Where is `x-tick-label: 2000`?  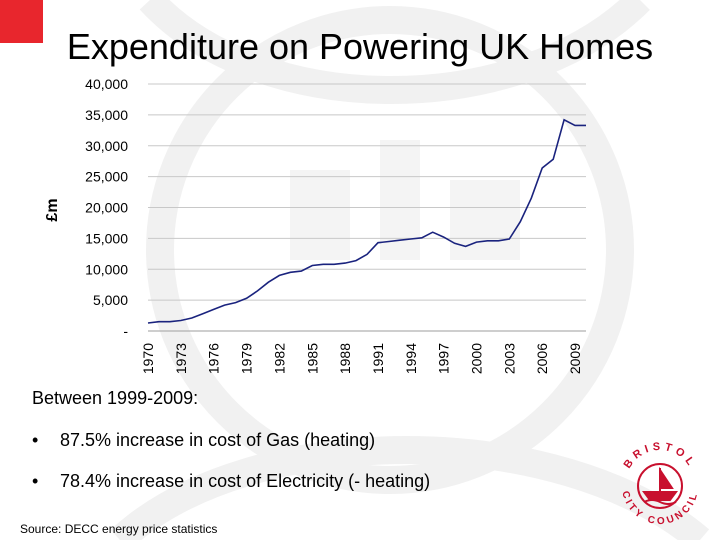
x-tick-label: 2000 is located at coordinates (477, 358).